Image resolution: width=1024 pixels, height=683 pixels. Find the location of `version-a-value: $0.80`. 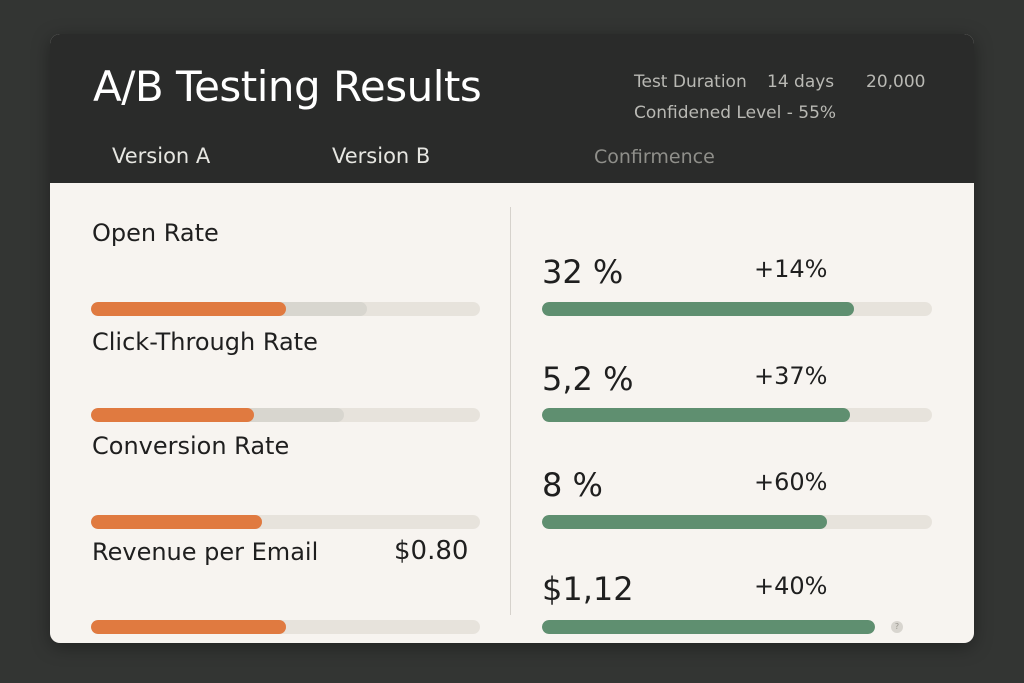

version-a-value: $0.80 is located at coordinates (431, 551).